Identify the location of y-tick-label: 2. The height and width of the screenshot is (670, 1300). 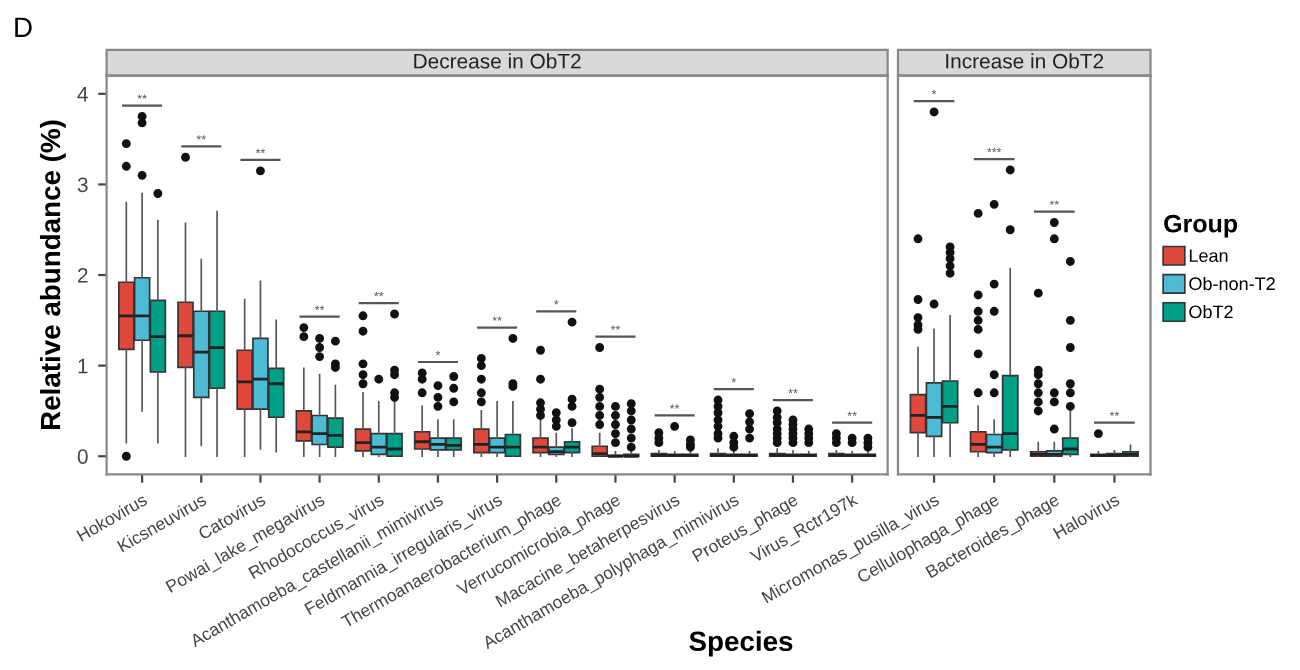
(83, 275).